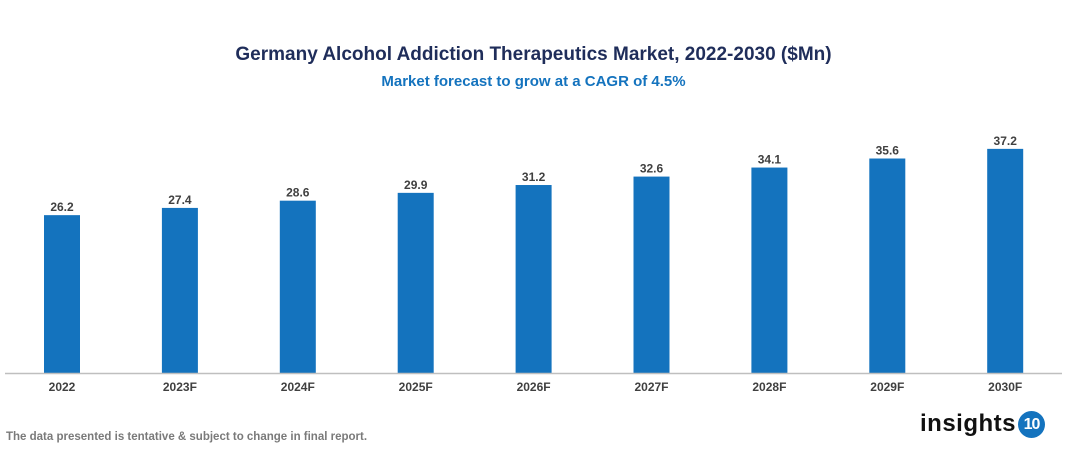  What do you see at coordinates (1006, 141) in the screenshot?
I see `data-label: 37.2` at bounding box center [1006, 141].